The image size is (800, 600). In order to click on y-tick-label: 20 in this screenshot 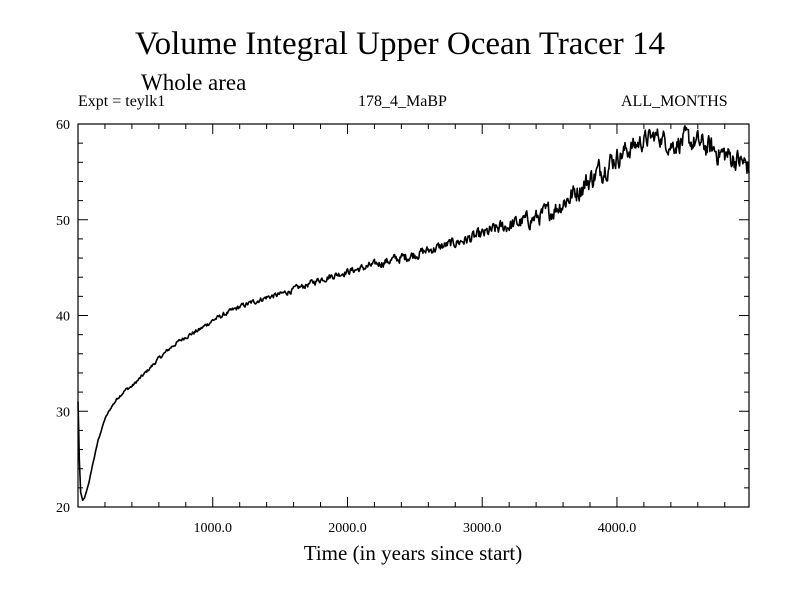, I will do `click(63, 508)`.